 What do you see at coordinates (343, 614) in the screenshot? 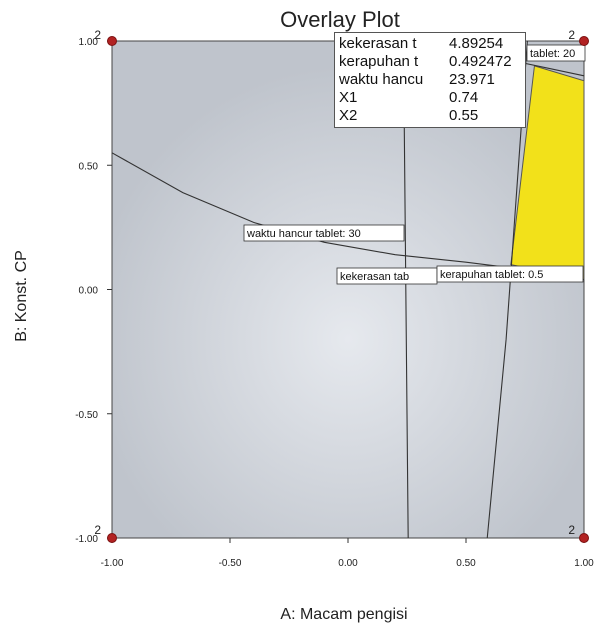
I see `x-axis-title: A: Macam pengisi` at bounding box center [343, 614].